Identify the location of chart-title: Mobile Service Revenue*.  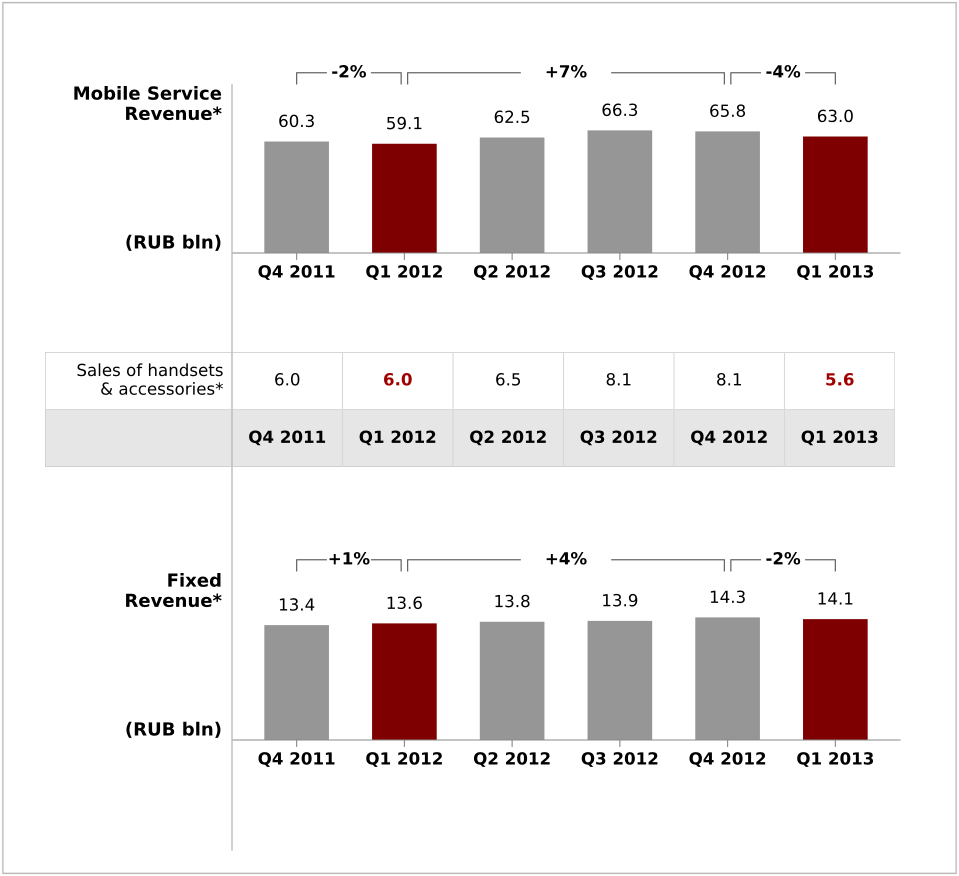
(148, 103).